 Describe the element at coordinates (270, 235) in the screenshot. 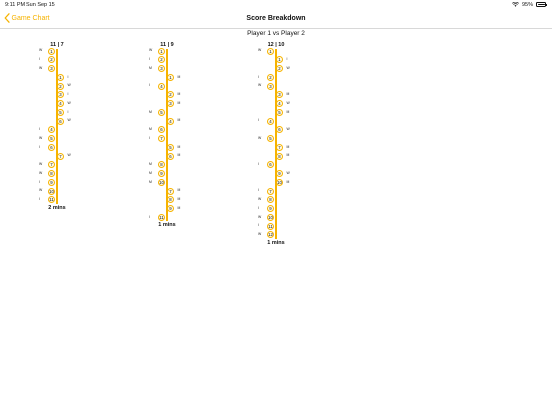

I see `player-1-point: 12` at that location.